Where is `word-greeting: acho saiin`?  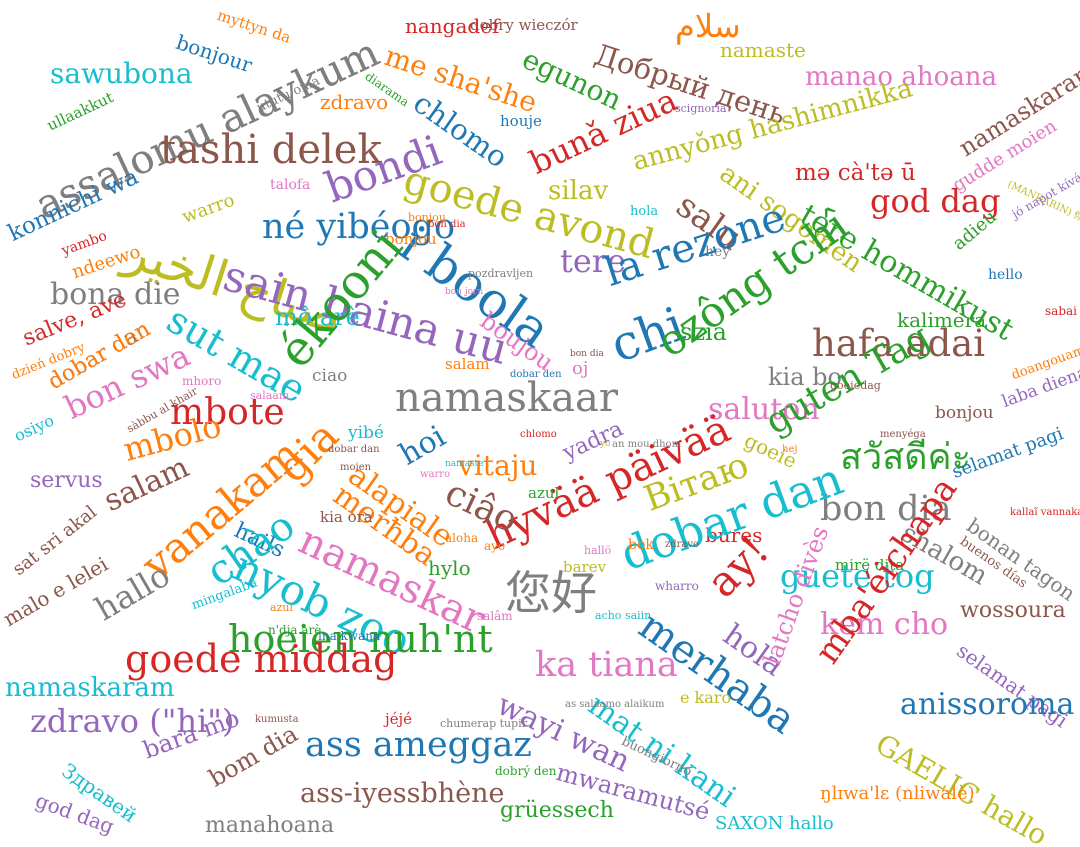 word-greeting: acho saiin is located at coordinates (623, 615).